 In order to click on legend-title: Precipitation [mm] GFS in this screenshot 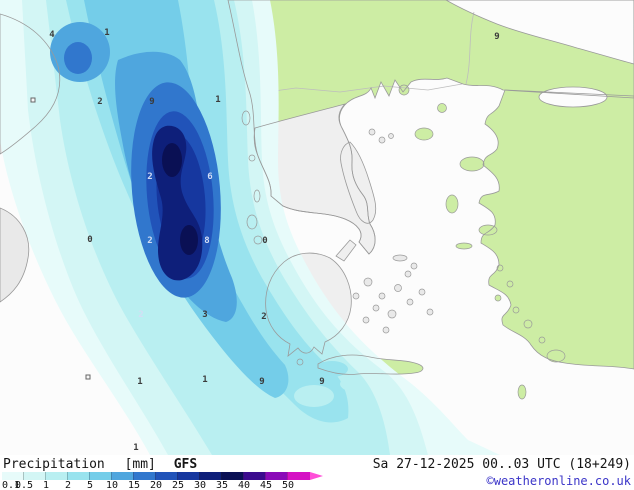, I will do `click(100, 464)`.